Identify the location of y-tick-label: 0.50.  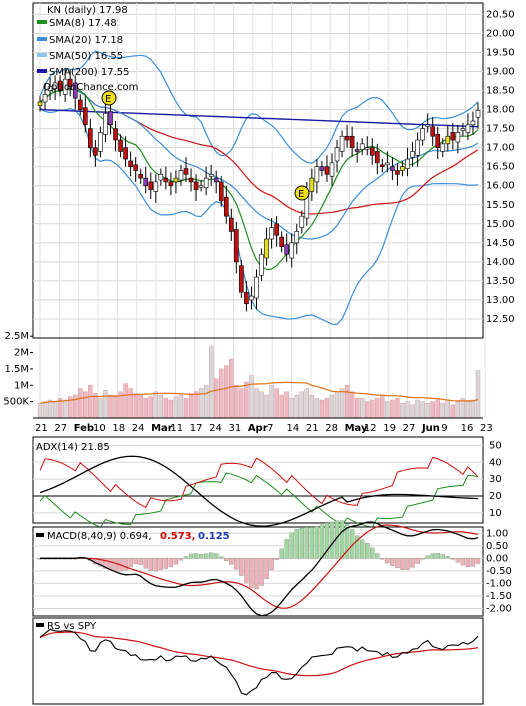
(497, 546).